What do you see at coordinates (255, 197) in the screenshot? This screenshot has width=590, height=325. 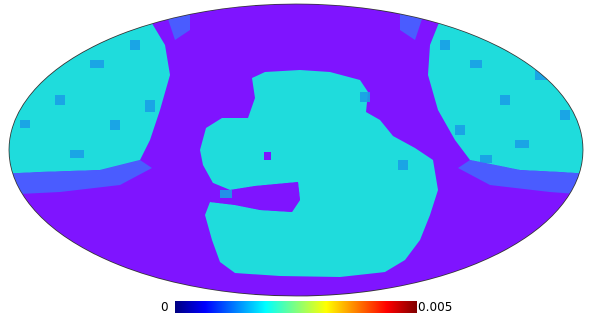 I see `map-notch` at bounding box center [255, 197].